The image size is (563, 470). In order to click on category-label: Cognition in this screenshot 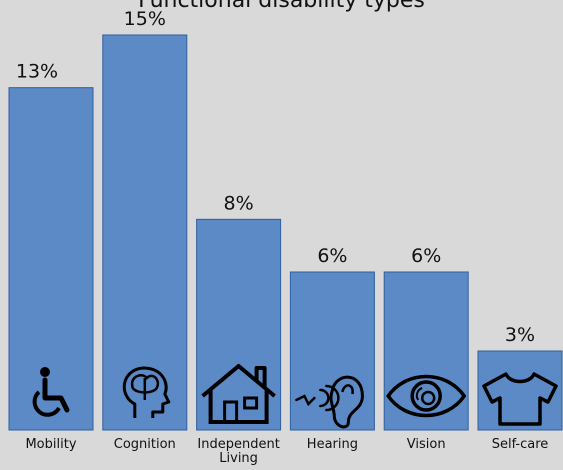, I will do `click(145, 444)`.